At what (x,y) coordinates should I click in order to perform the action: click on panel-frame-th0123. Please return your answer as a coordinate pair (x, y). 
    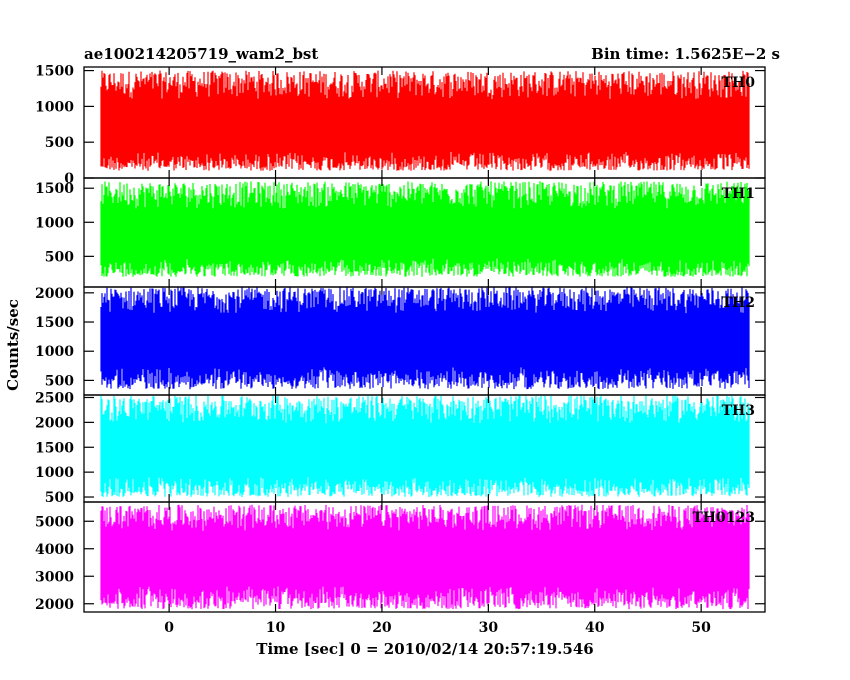
    Looking at the image, I should click on (424, 557).